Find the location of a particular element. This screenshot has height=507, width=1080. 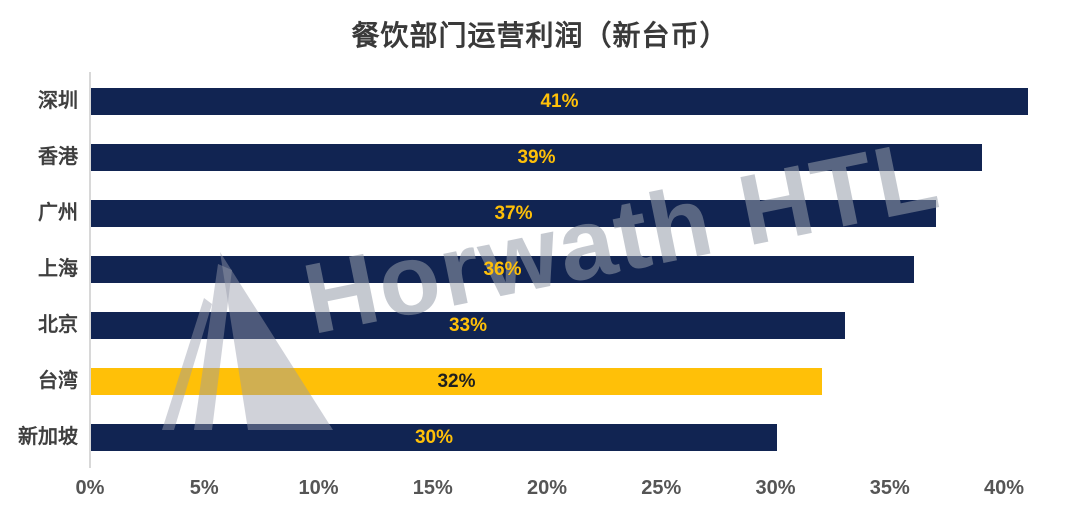

category-label: 上海 is located at coordinates (58, 269).